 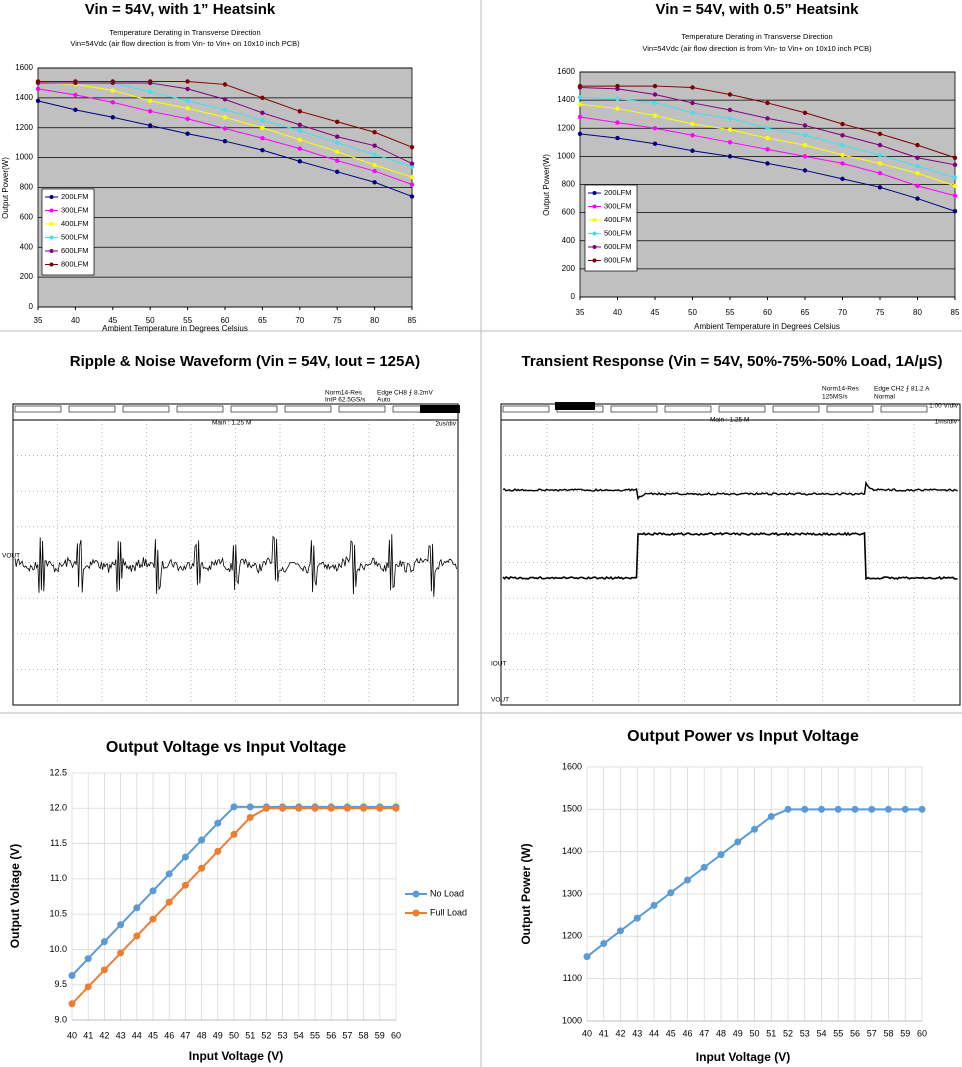 I want to click on scope-label: 125MS/s, so click(x=835, y=397).